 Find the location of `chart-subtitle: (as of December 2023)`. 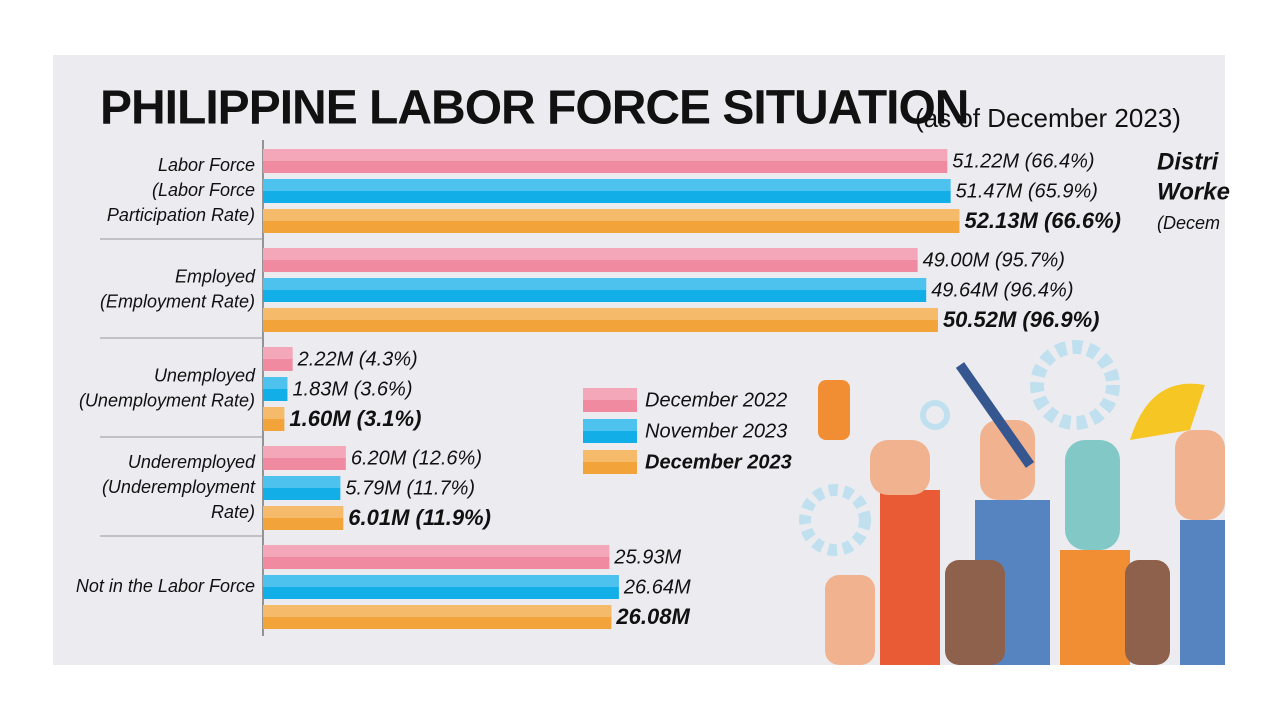

chart-subtitle: (as of December 2023) is located at coordinates (1048, 118).